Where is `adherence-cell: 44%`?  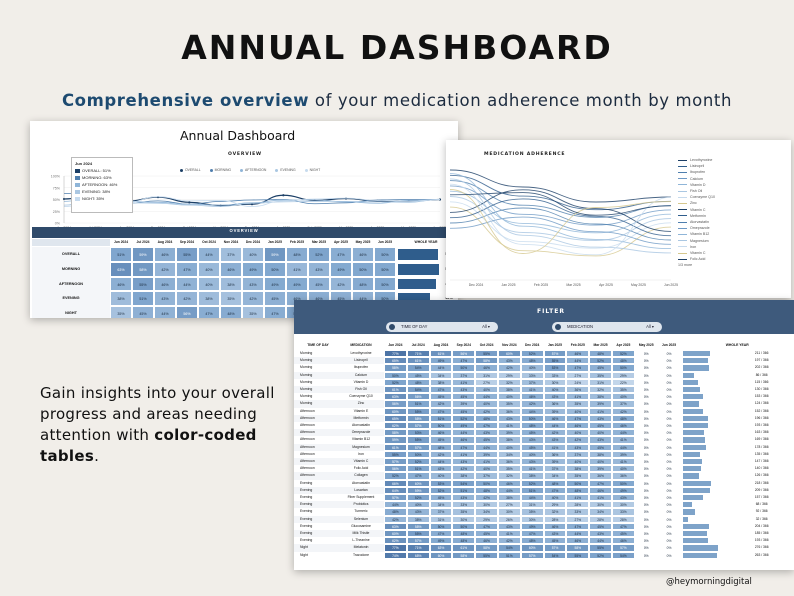 adherence-cell: 44% is located at coordinates (623, 447).